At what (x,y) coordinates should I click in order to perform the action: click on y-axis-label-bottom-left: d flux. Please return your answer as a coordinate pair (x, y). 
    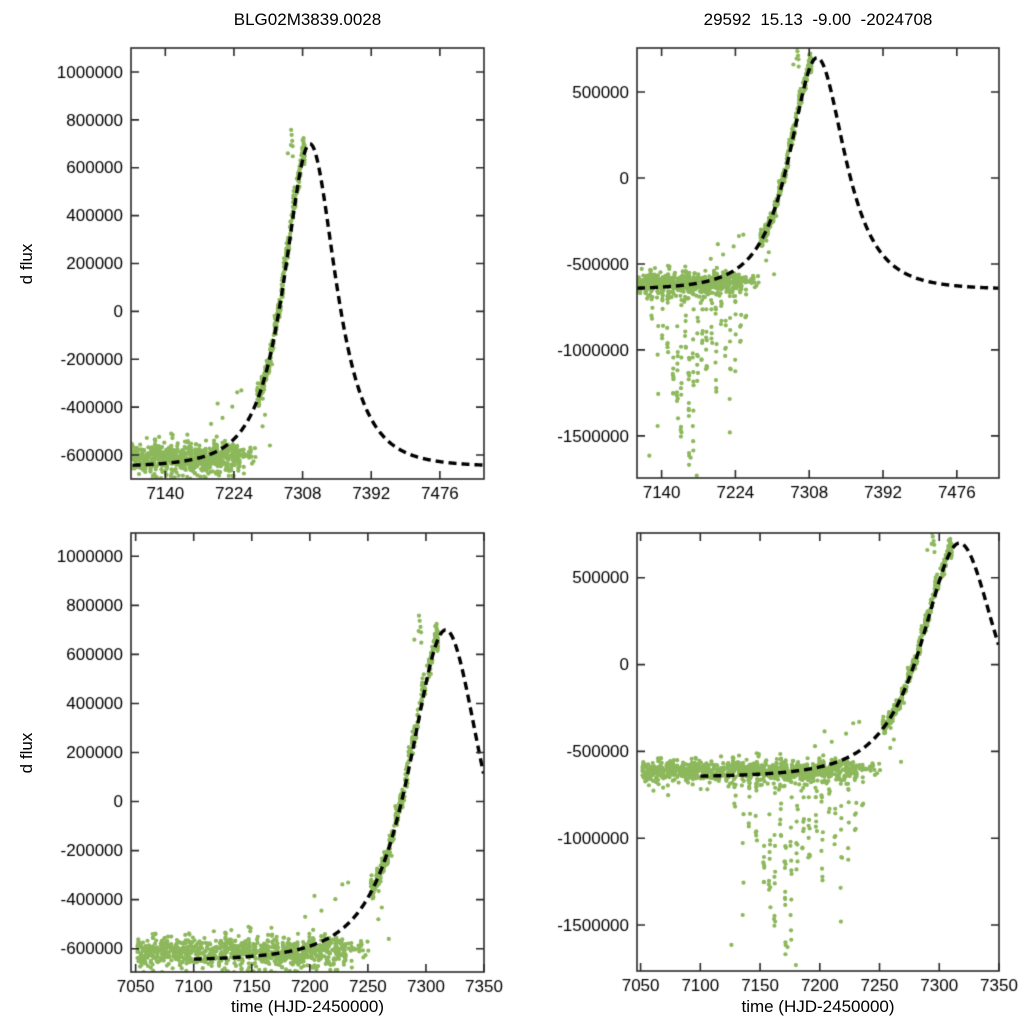
    Looking at the image, I should click on (26, 753).